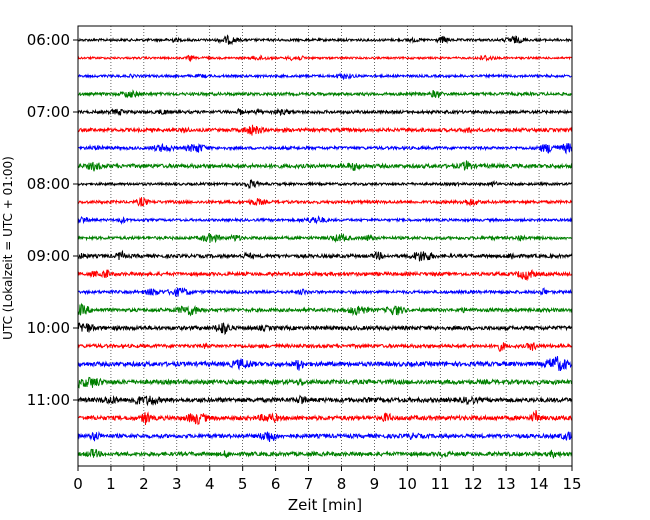 This screenshot has height=520, width=650. I want to click on x-tick-label: 7, so click(309, 484).